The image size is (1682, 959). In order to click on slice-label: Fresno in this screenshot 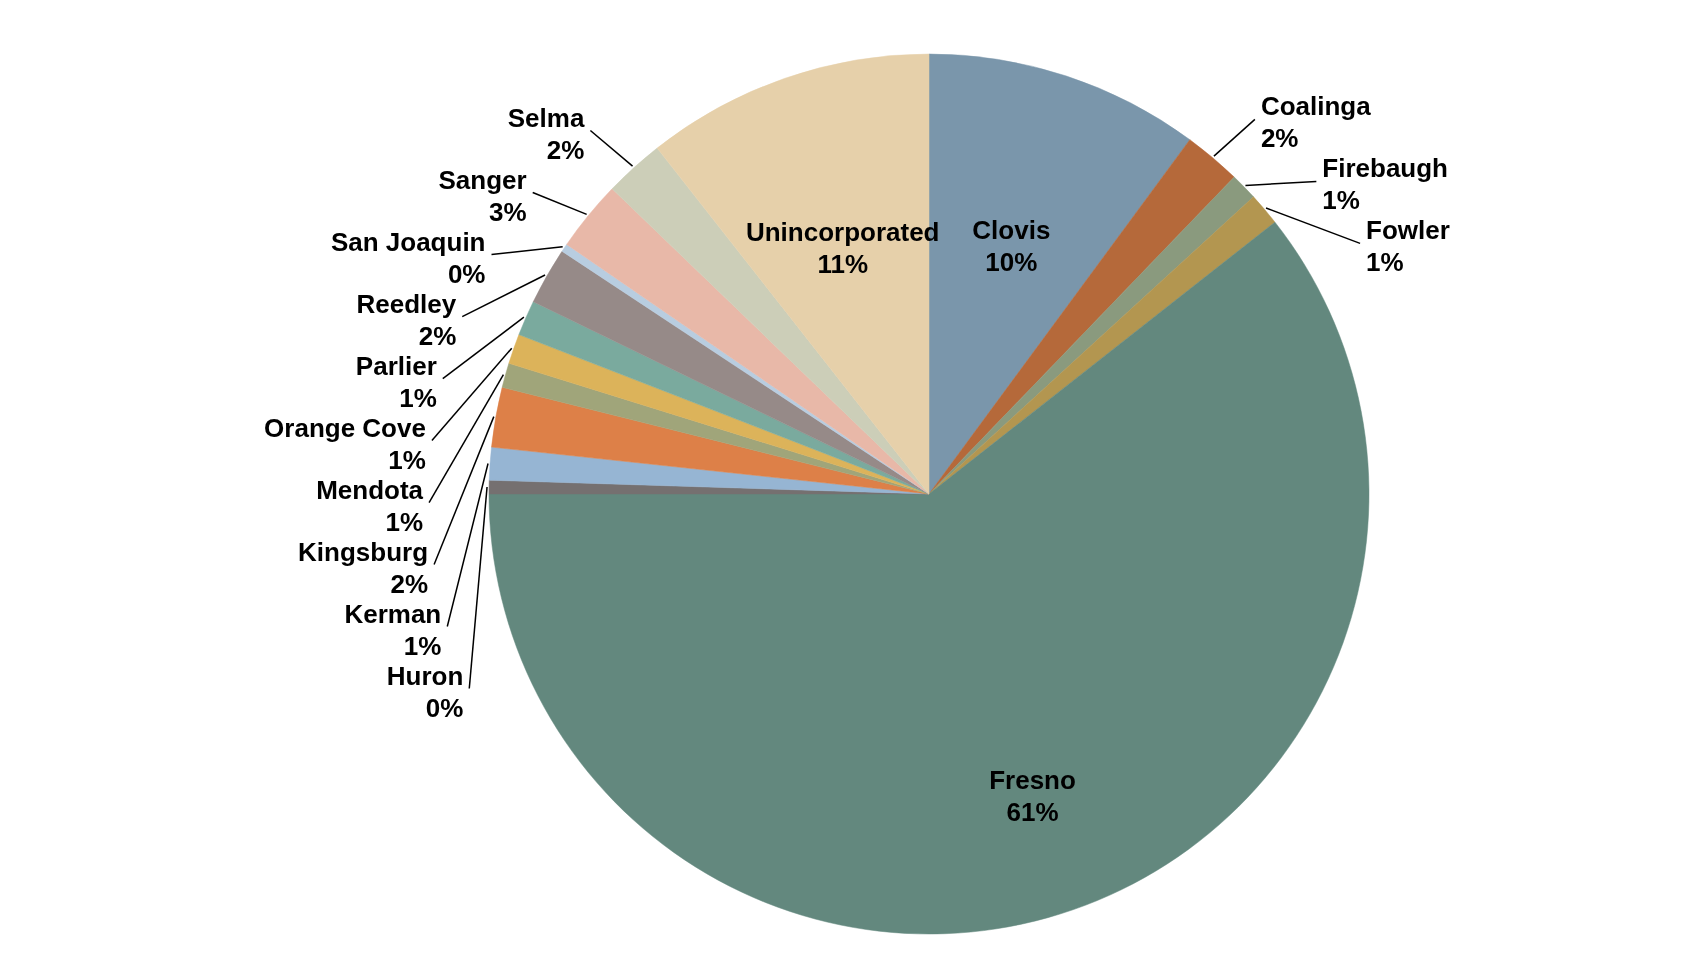, I will do `click(1032, 780)`.